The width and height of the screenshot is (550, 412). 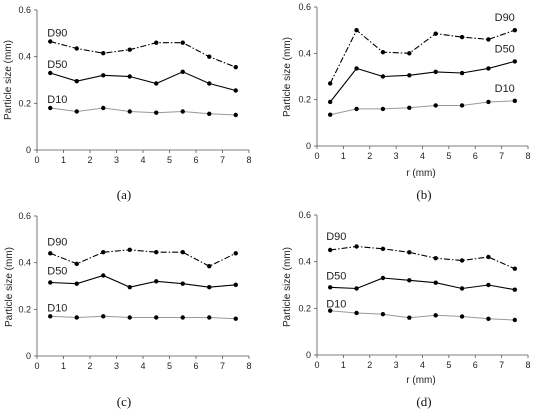 I want to click on series-label-d90: D90, so click(x=505, y=18).